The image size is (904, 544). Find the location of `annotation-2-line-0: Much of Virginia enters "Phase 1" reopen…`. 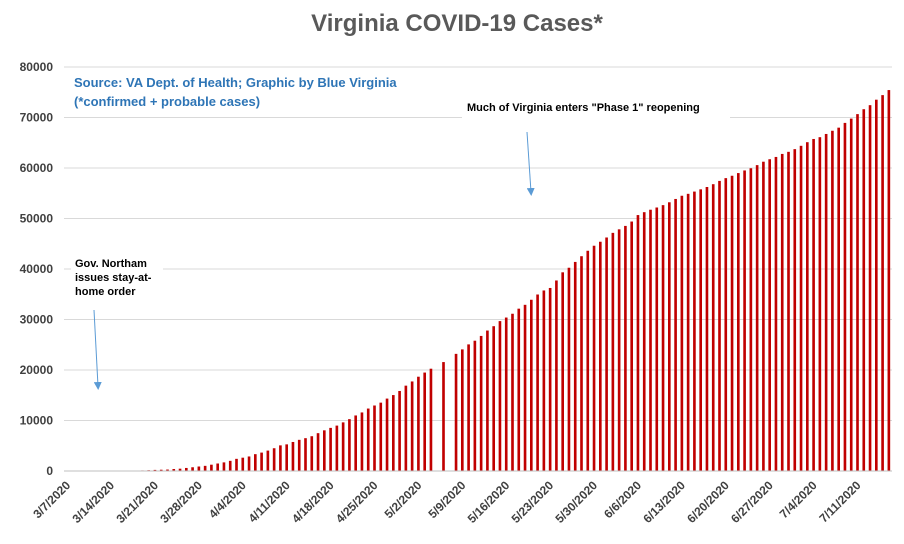

annotation-2-line-0: Much of Virginia enters "Phase 1" reopen… is located at coordinates (583, 108).